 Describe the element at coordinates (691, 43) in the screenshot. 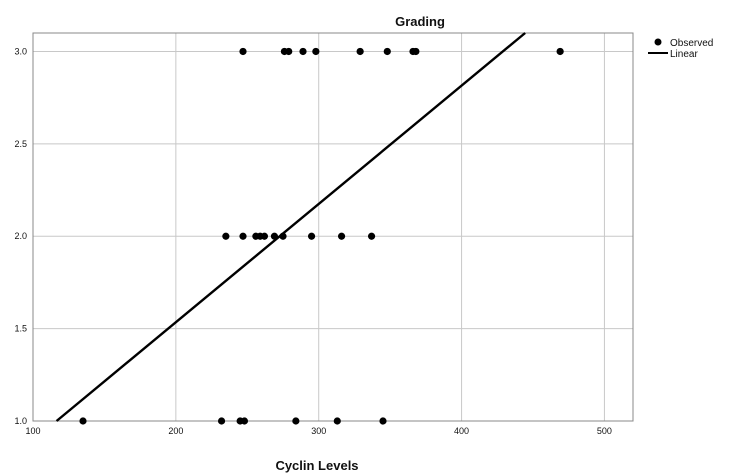

I see `legend-observed-label: Observed` at that location.